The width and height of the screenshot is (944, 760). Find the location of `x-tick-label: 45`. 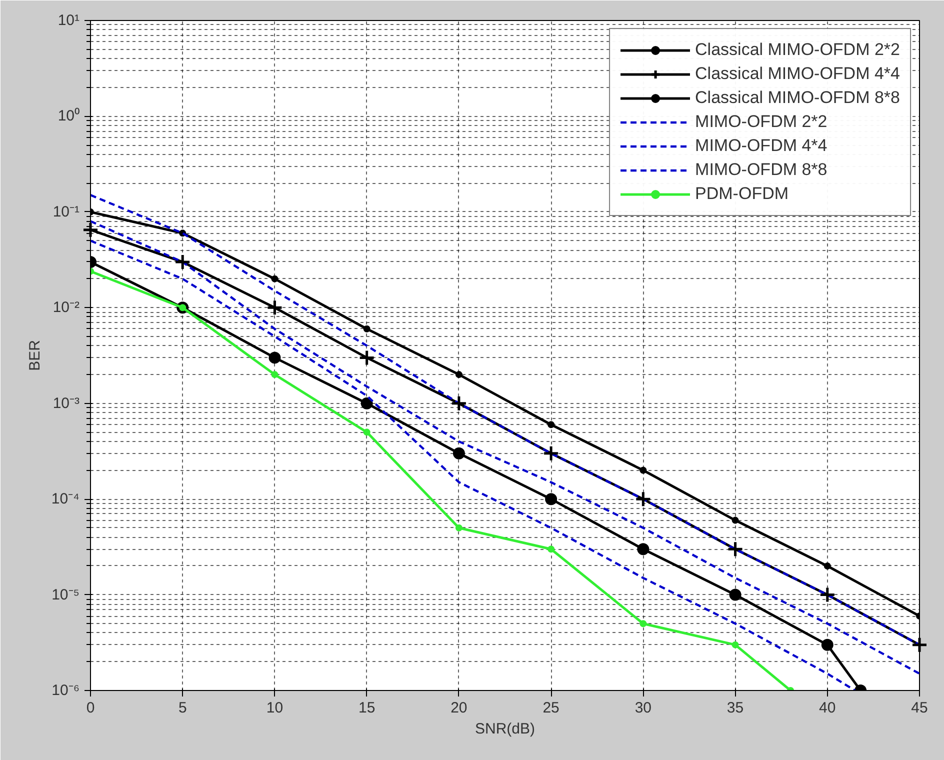

x-tick-label: 45 is located at coordinates (919, 708).